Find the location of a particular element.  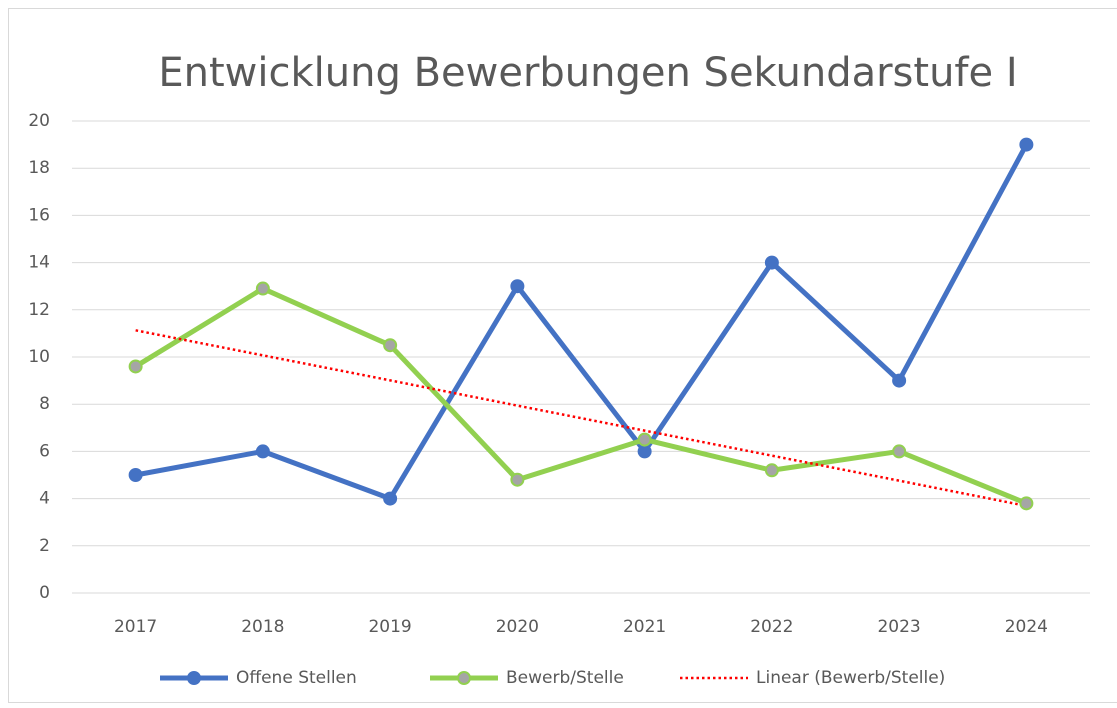

legend-label: Offene Stellen is located at coordinates (296, 678).